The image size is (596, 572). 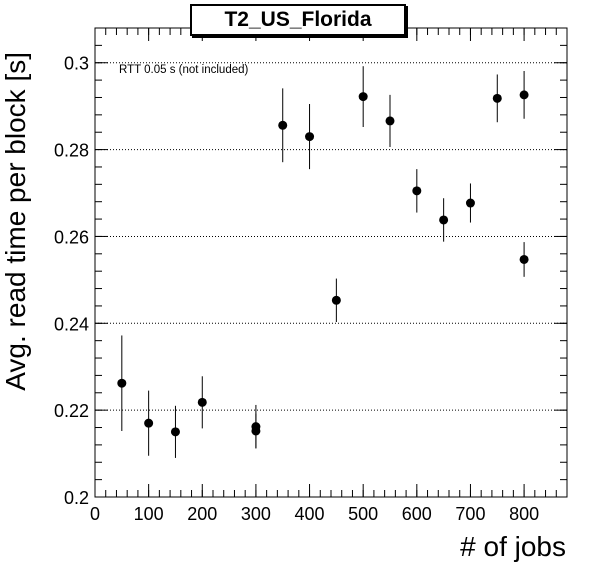 I want to click on x-tick-label: 500, so click(x=363, y=514).